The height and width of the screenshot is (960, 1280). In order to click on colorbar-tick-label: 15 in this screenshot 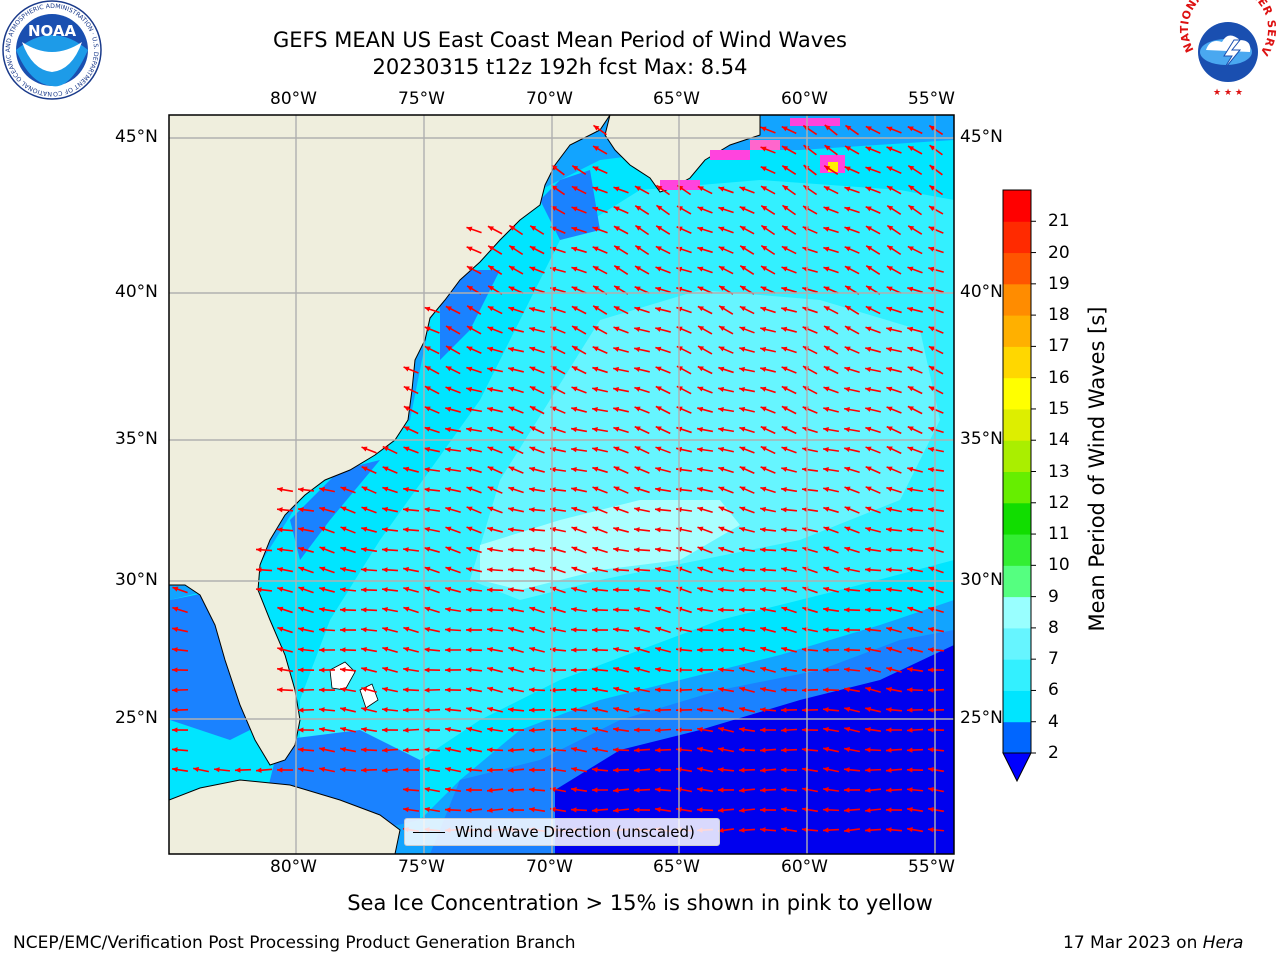, I will do `click(1059, 408)`.